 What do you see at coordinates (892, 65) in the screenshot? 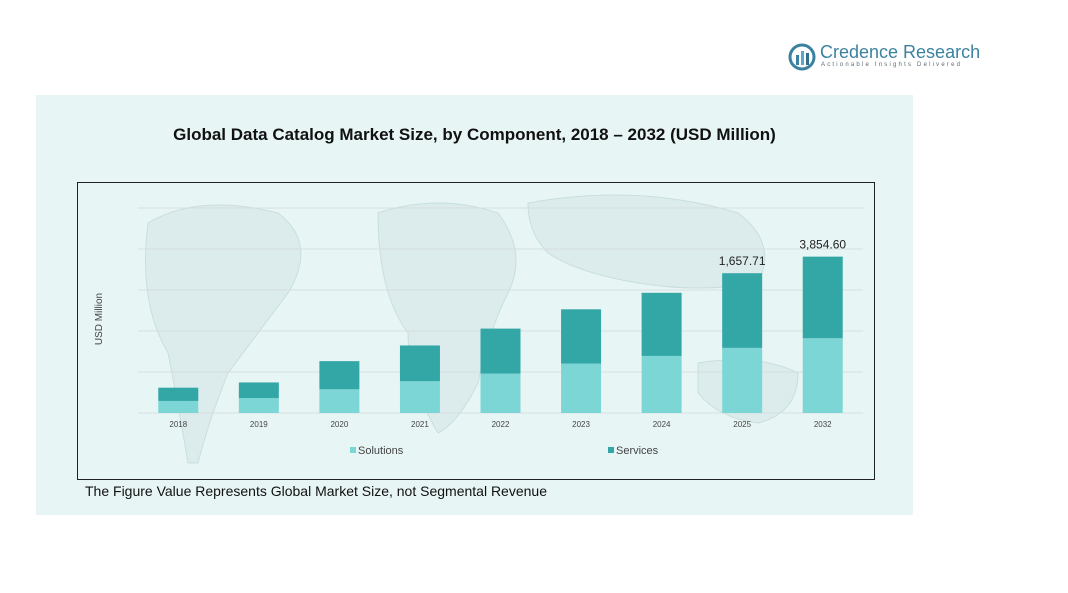
I see `logo-tagline: Actionable Insights Delivered` at bounding box center [892, 65].